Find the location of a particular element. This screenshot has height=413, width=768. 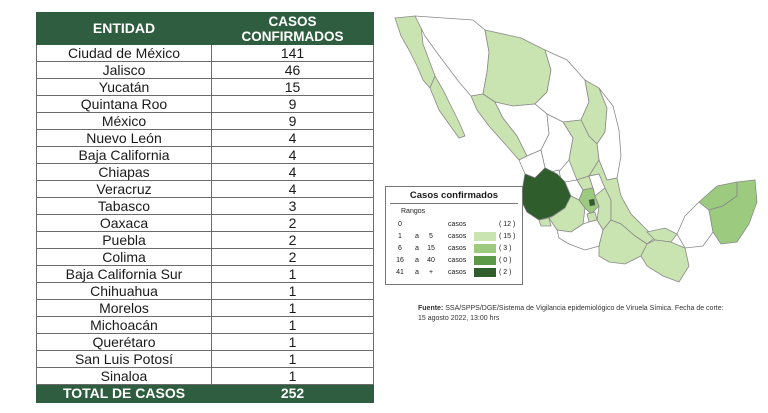

table-row: Veracruz 4 is located at coordinates (205, 189).